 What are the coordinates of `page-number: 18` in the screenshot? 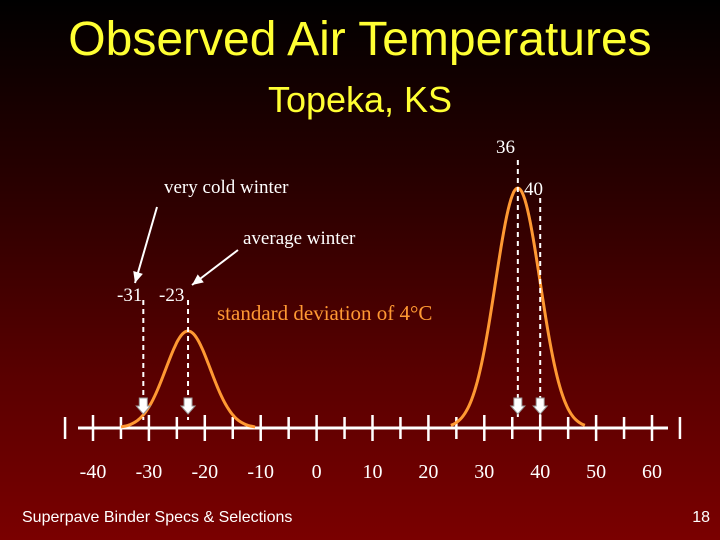 It's located at (701, 517).